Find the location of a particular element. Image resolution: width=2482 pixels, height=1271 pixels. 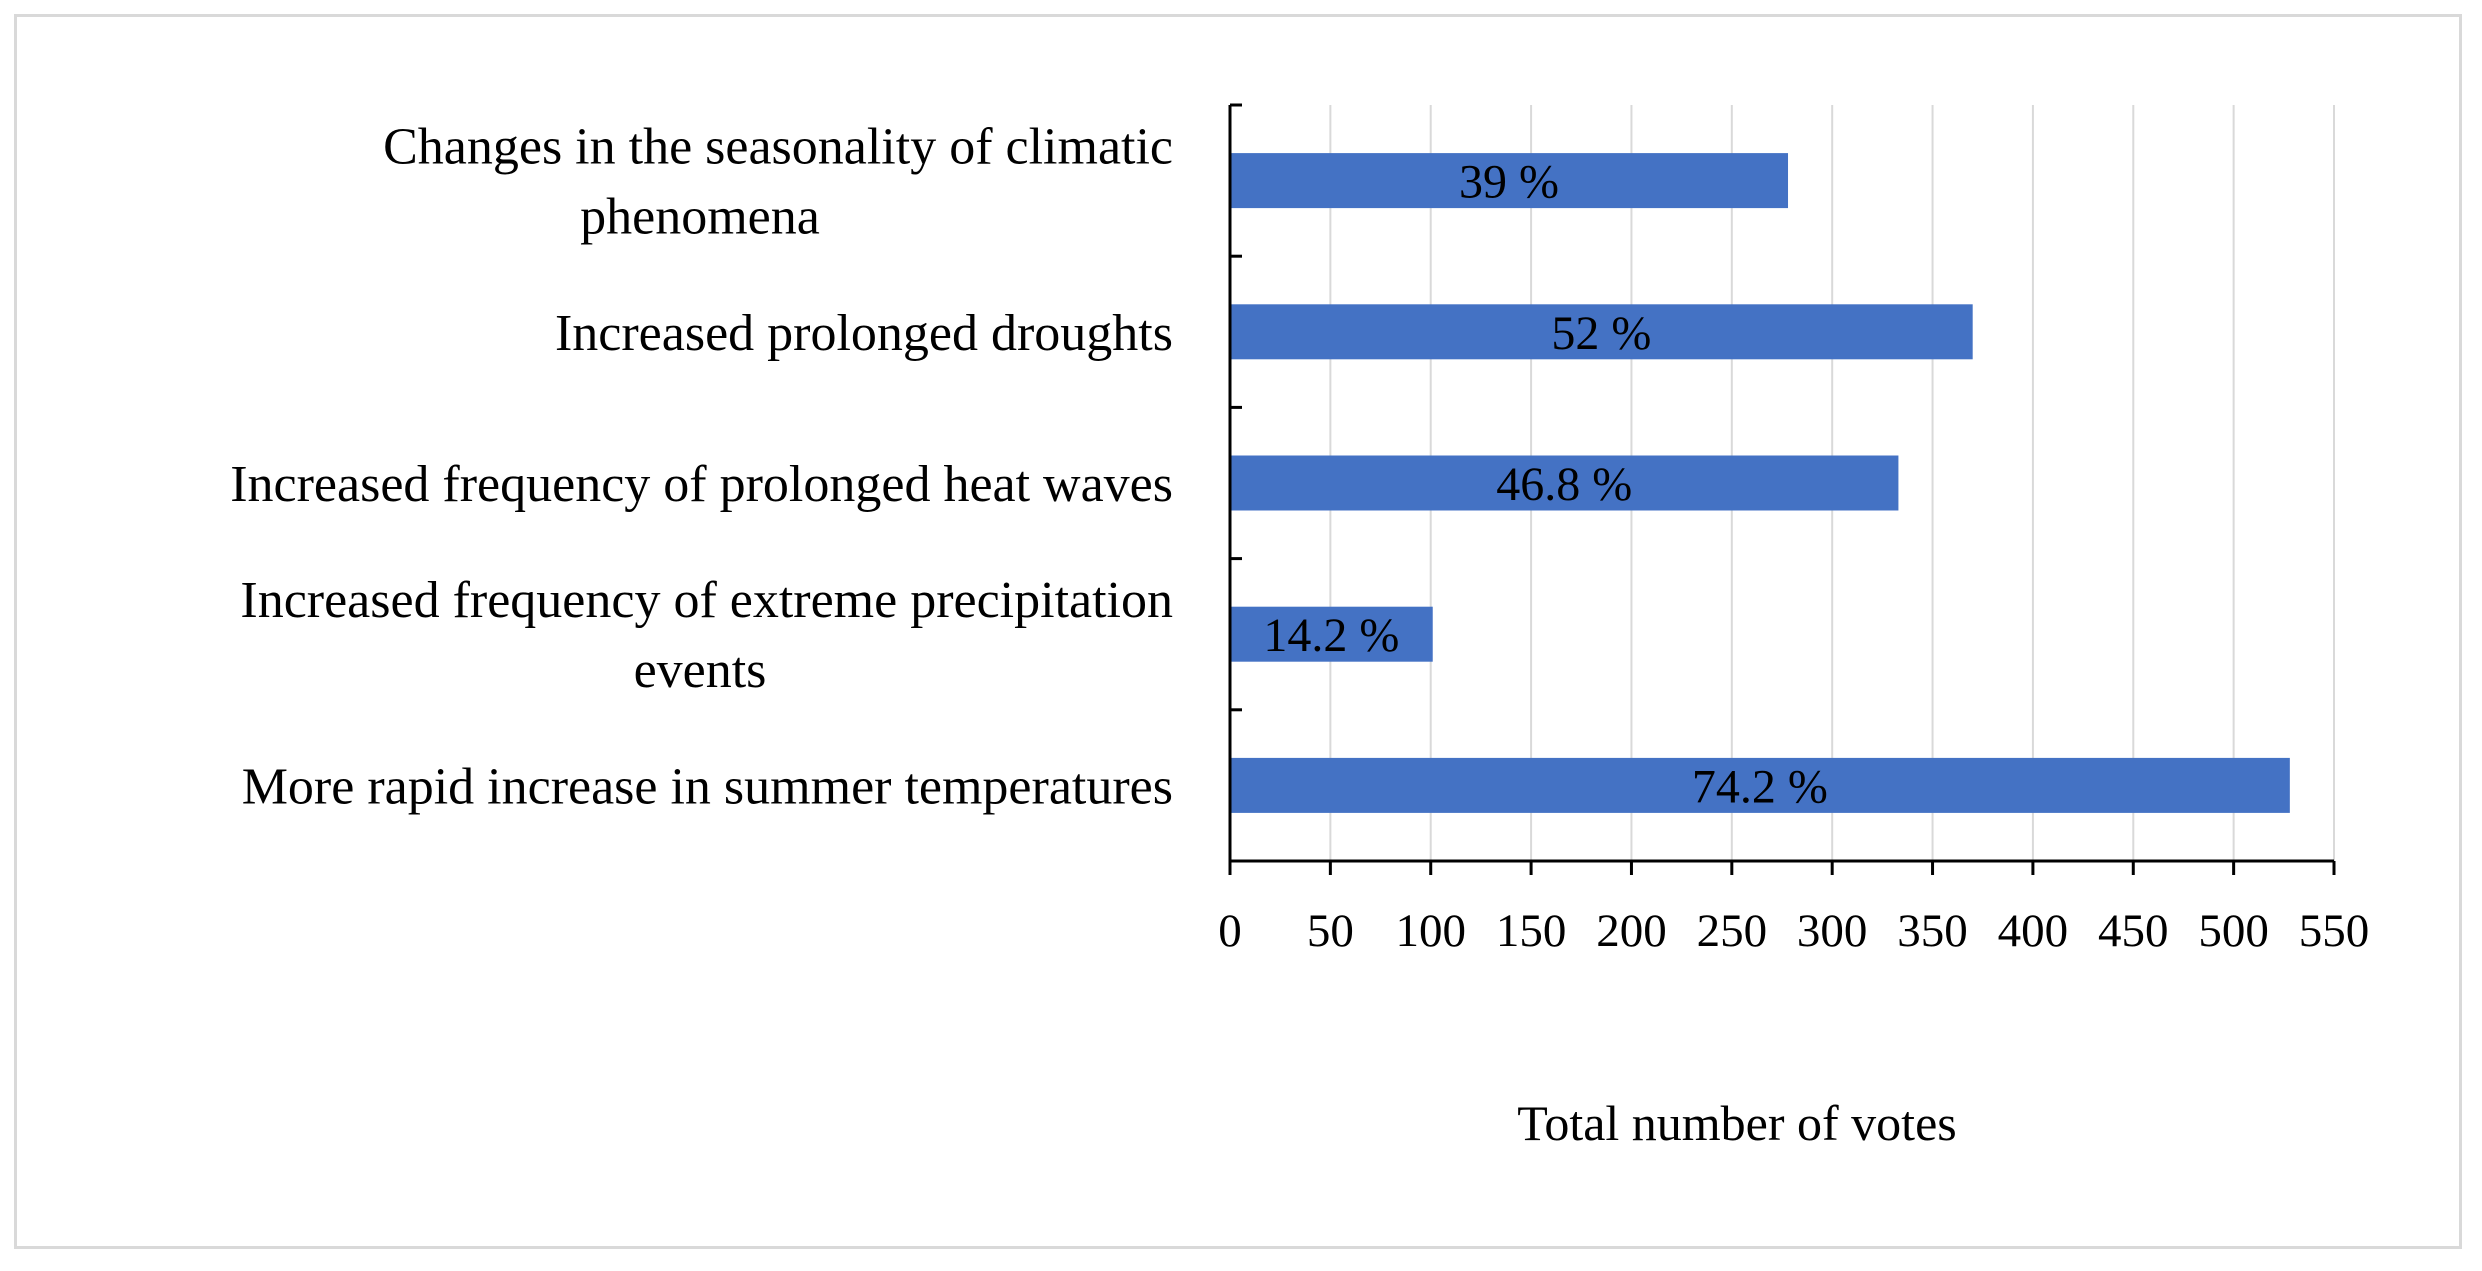

data-label-3: 14.2 % is located at coordinates (1331, 635).